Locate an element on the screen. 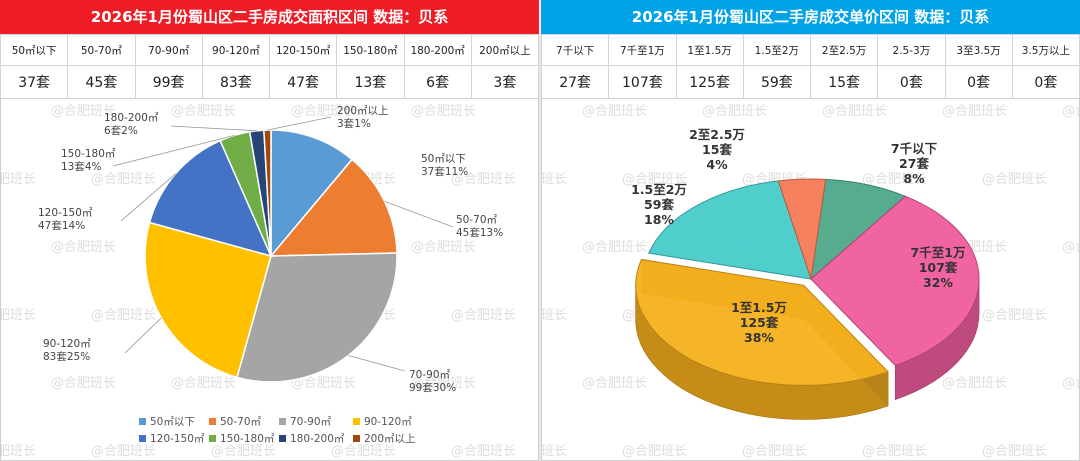  price-header-cell: 1.5至2万 is located at coordinates (777, 50).